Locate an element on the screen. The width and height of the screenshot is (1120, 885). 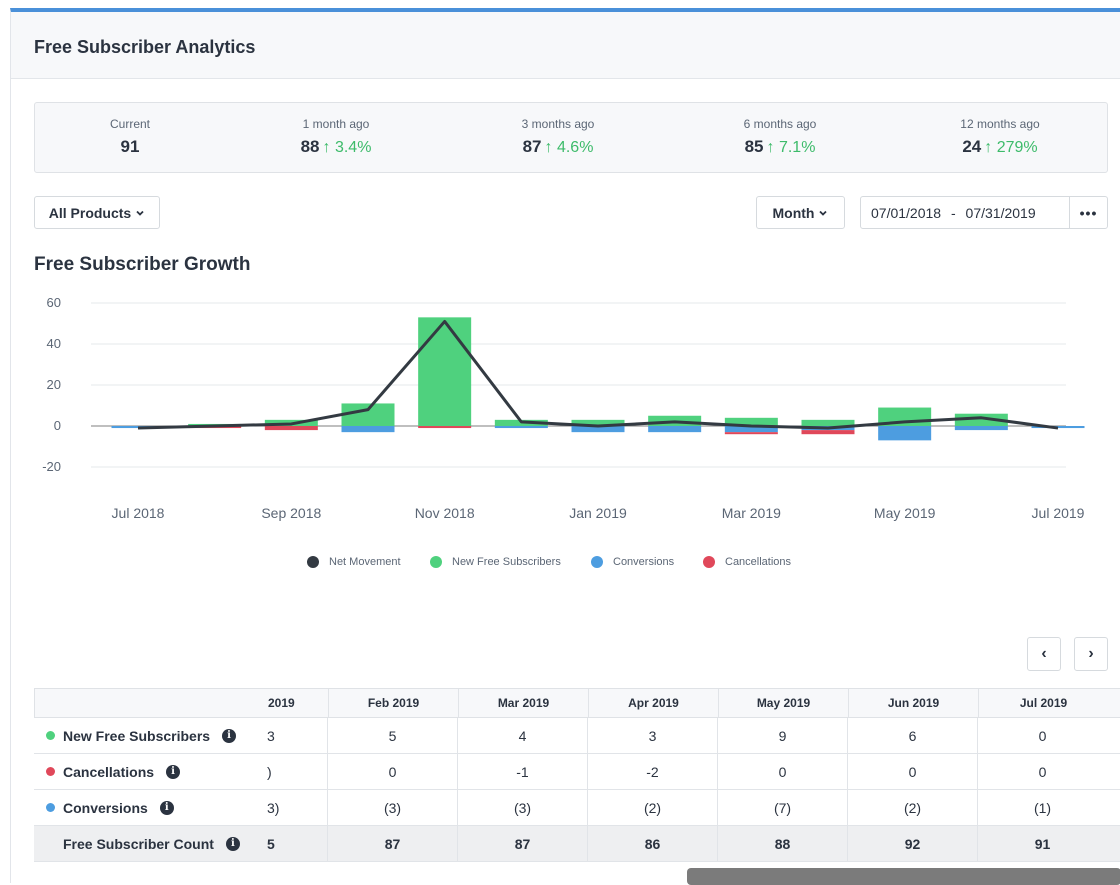
more-options-button: ••• is located at coordinates (1088, 212).